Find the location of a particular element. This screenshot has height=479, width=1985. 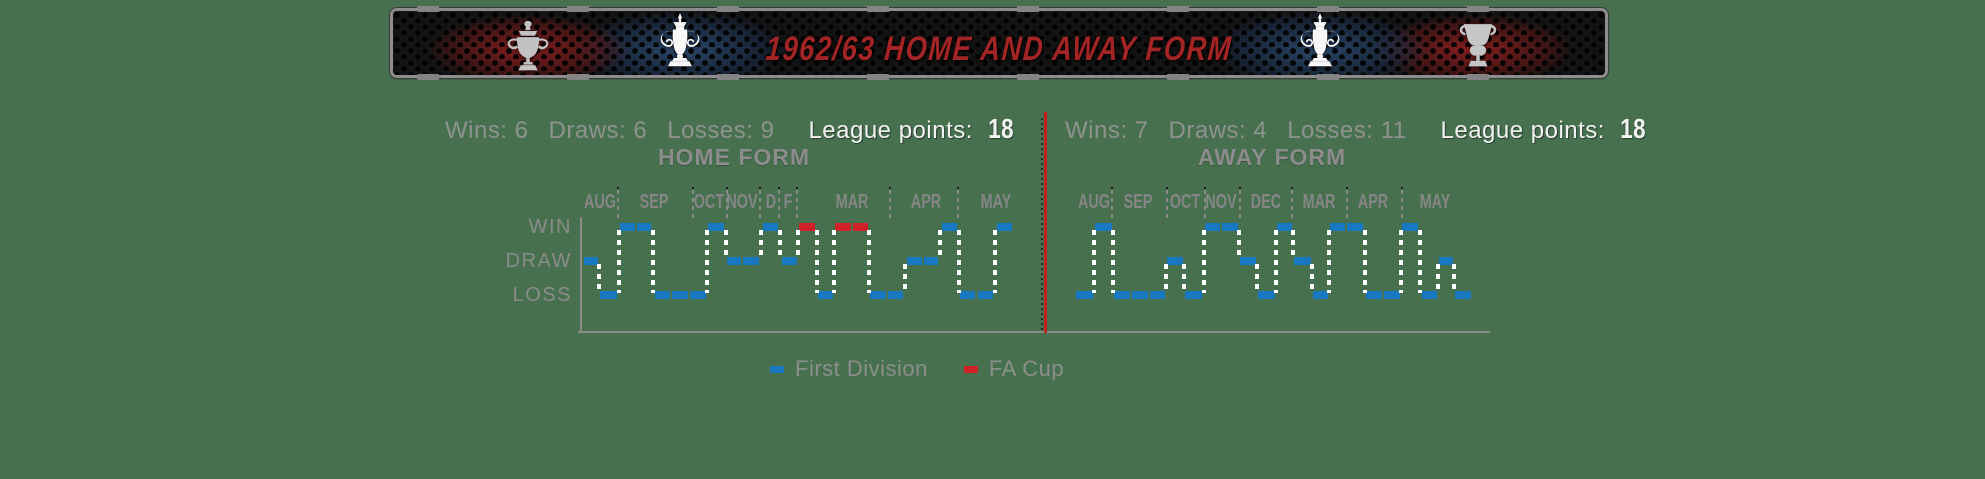

month-label: APR is located at coordinates (926, 202).